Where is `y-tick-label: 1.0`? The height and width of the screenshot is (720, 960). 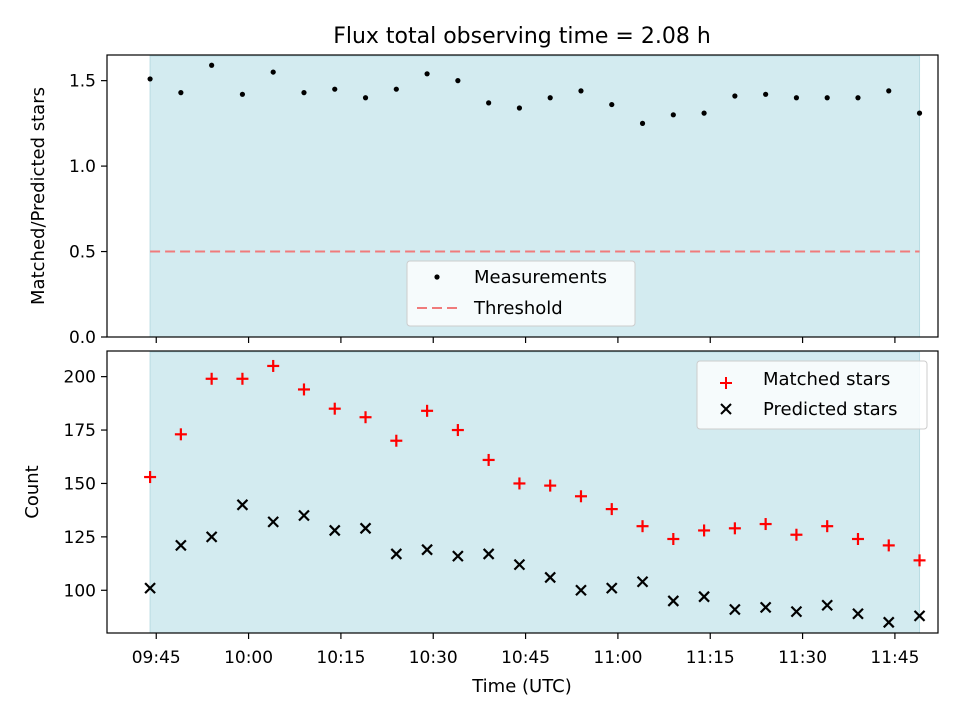
y-tick-label: 1.0 is located at coordinates (82, 167).